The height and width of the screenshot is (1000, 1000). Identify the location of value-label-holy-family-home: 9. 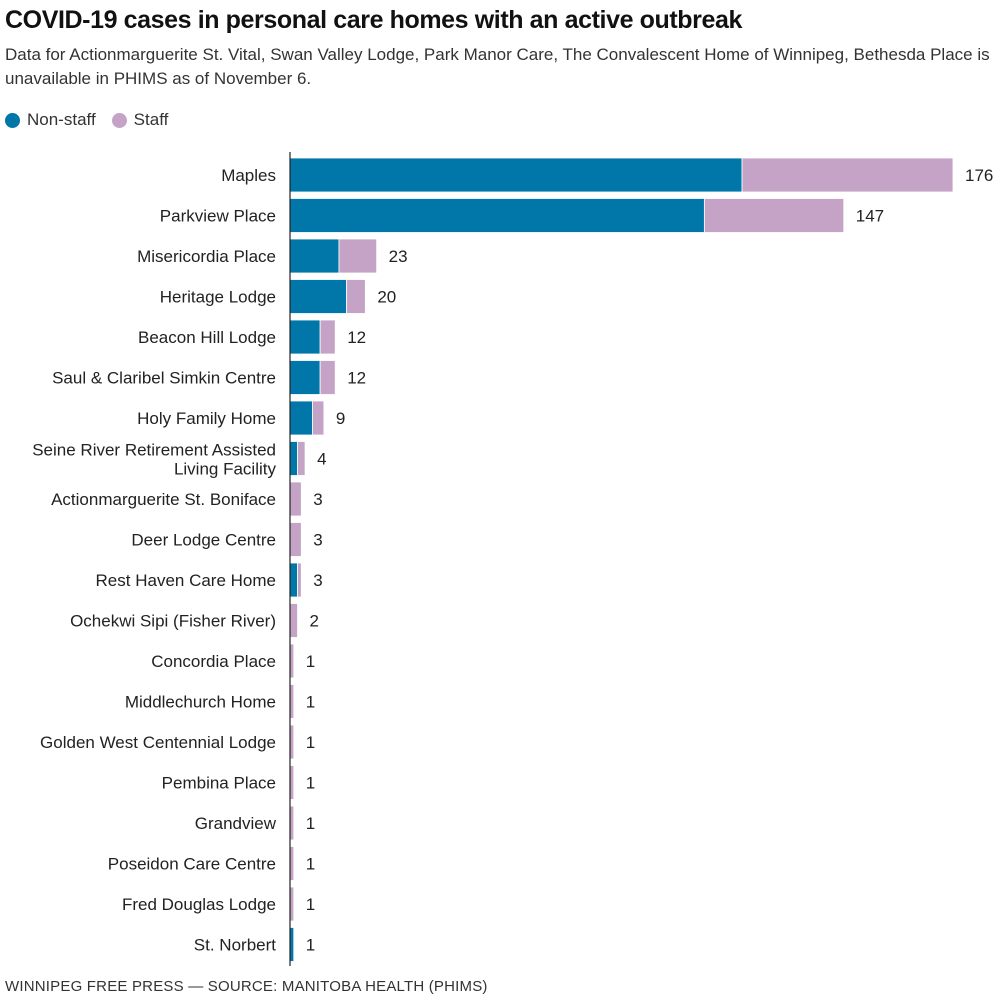
(340, 418).